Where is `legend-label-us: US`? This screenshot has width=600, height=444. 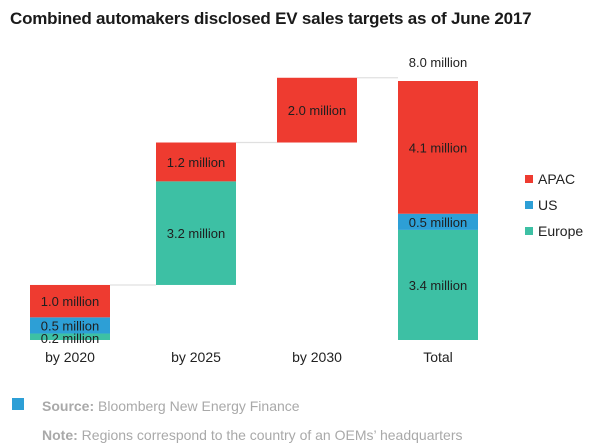 legend-label-us: US is located at coordinates (548, 205).